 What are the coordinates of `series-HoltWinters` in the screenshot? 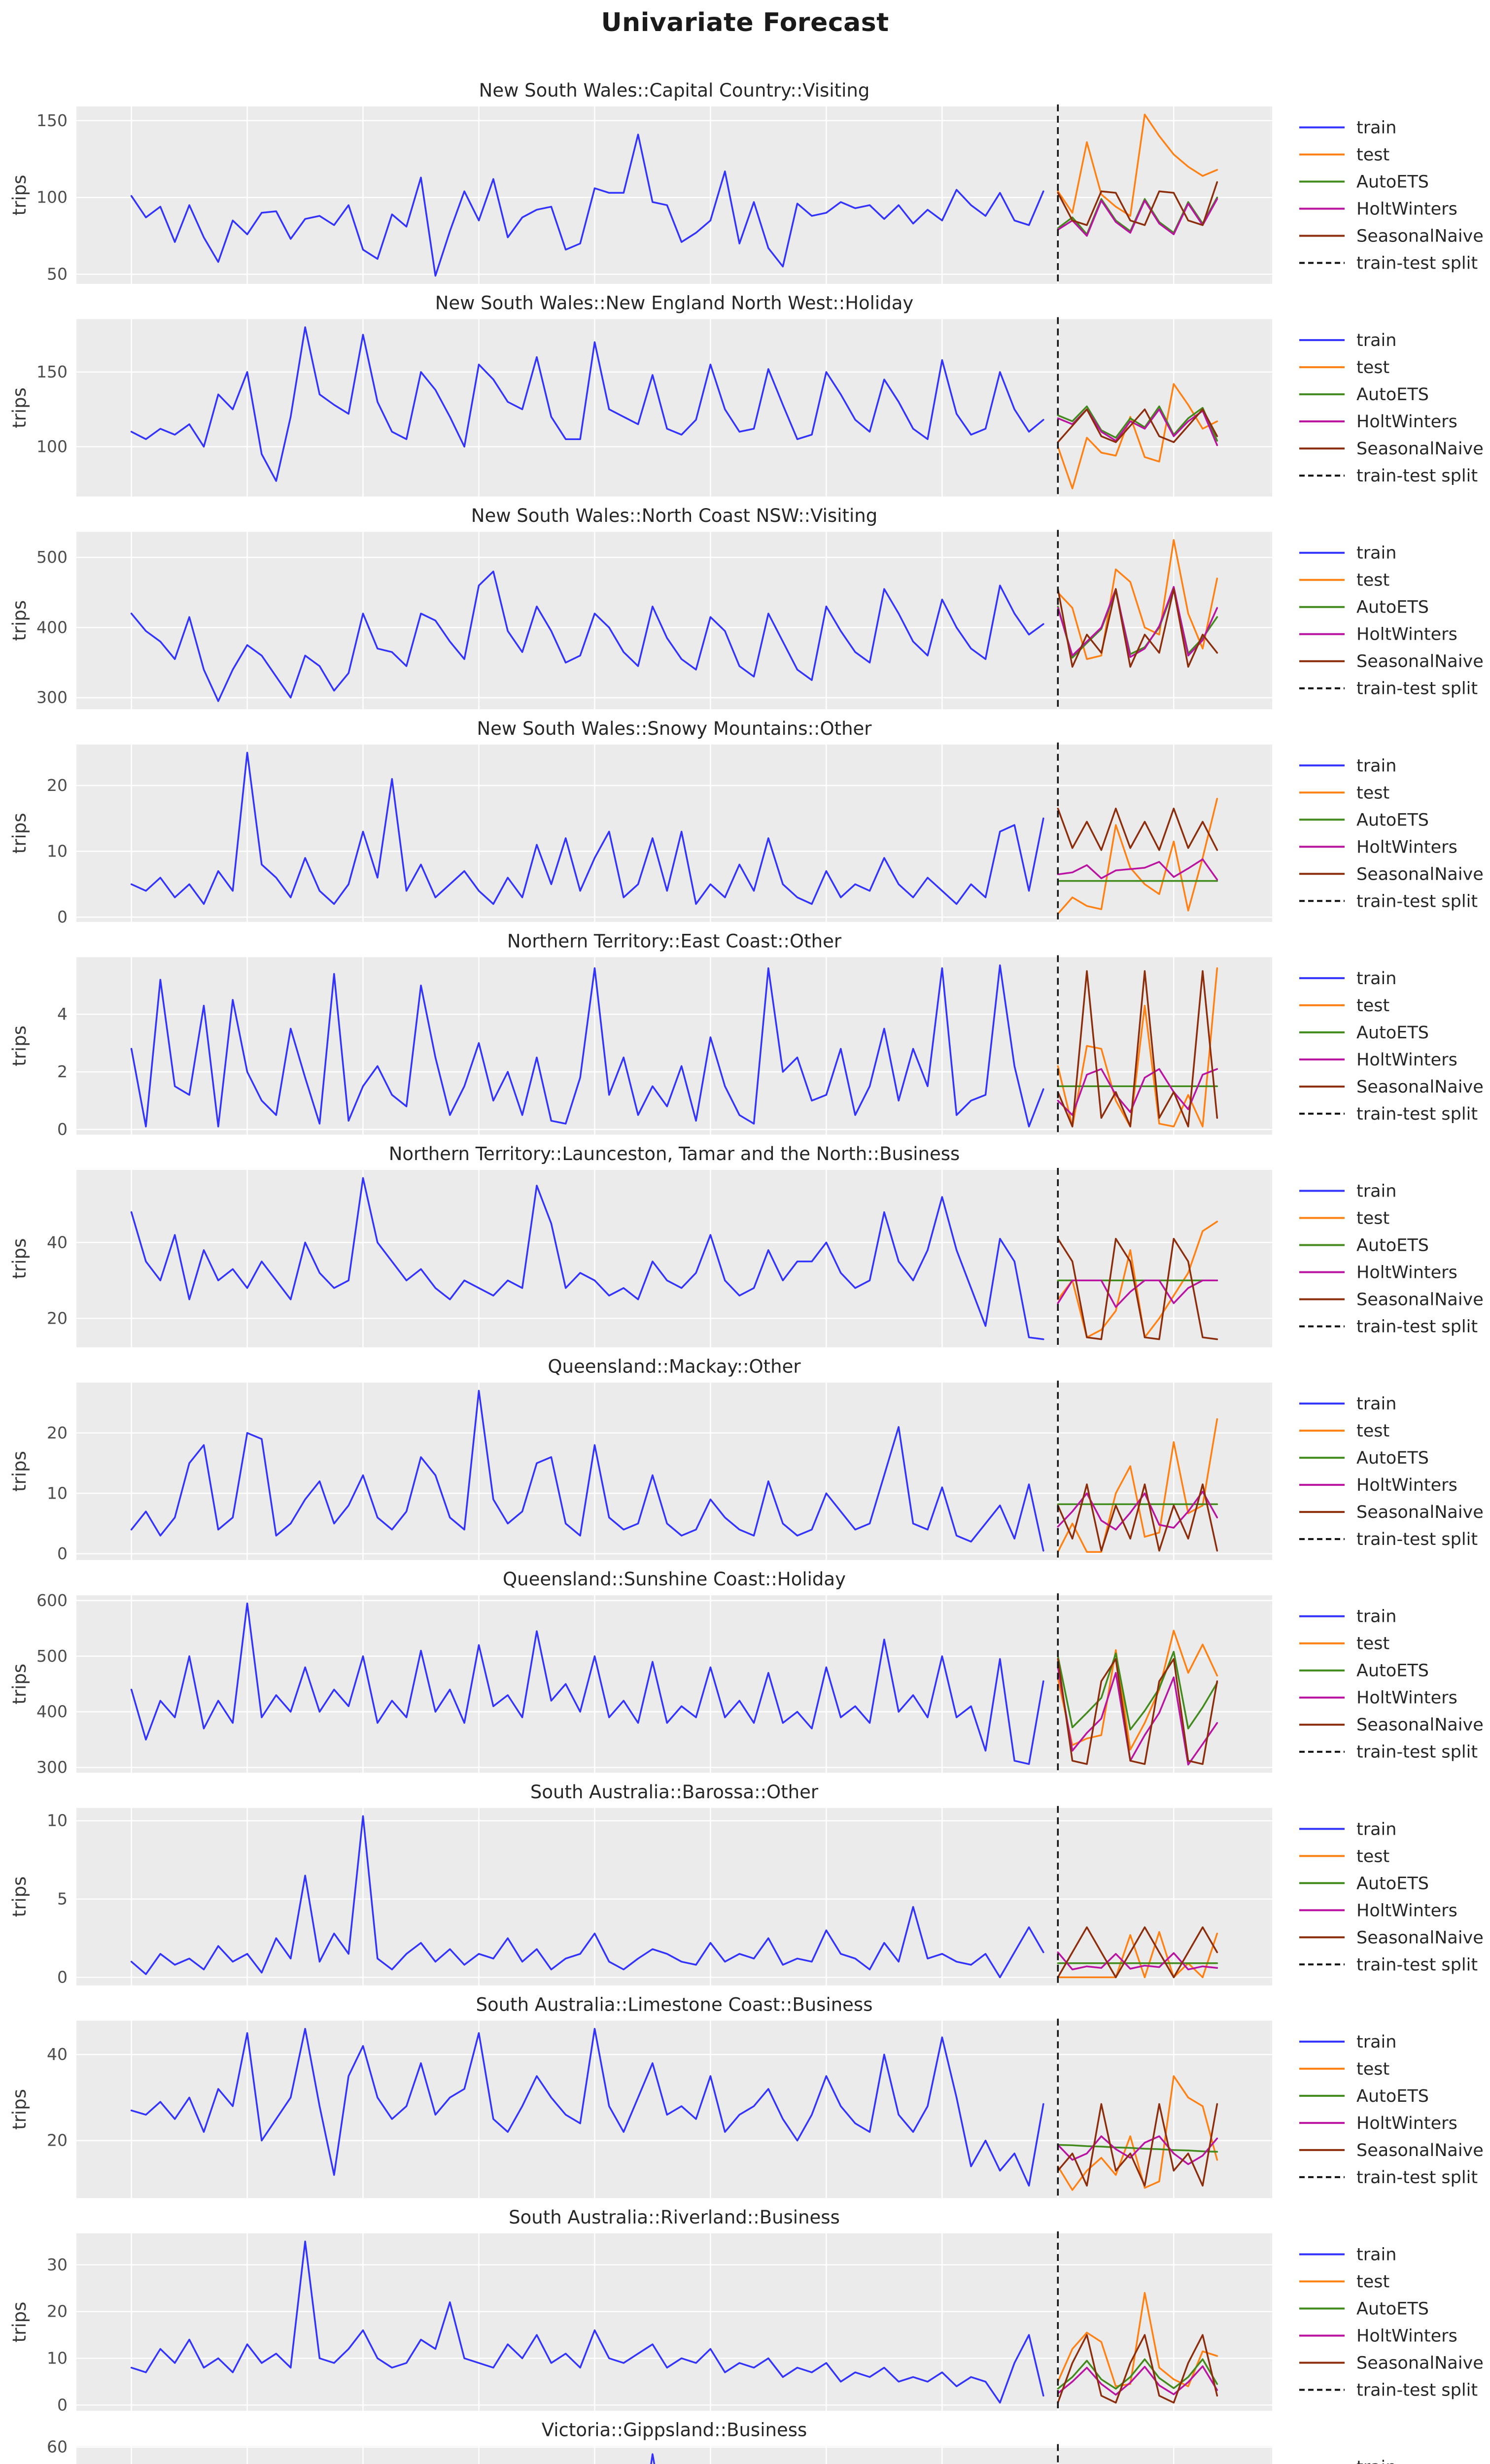 It's located at (1137, 1961).